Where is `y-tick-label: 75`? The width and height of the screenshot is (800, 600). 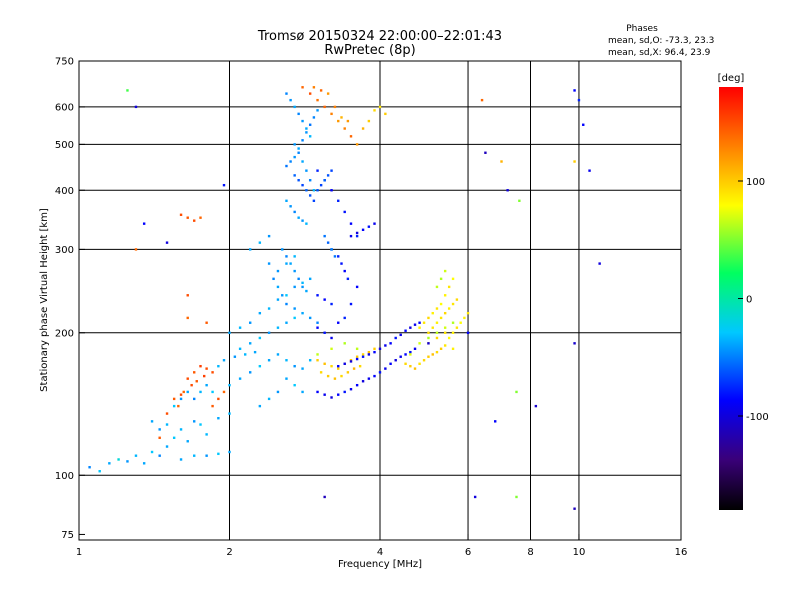
y-tick-label: 75 is located at coordinates (67, 535).